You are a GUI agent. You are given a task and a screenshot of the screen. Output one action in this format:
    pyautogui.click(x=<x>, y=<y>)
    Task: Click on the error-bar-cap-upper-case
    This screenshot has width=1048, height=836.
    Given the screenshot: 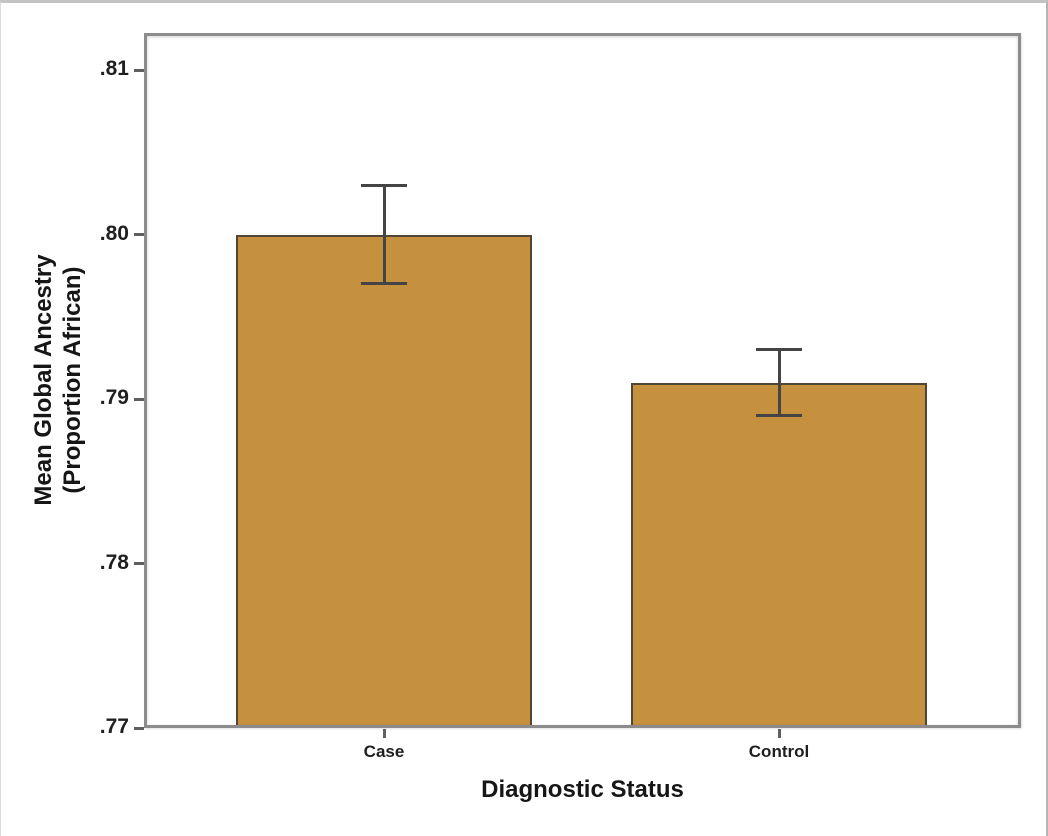 What is the action you would take?
    pyautogui.click(x=384, y=185)
    